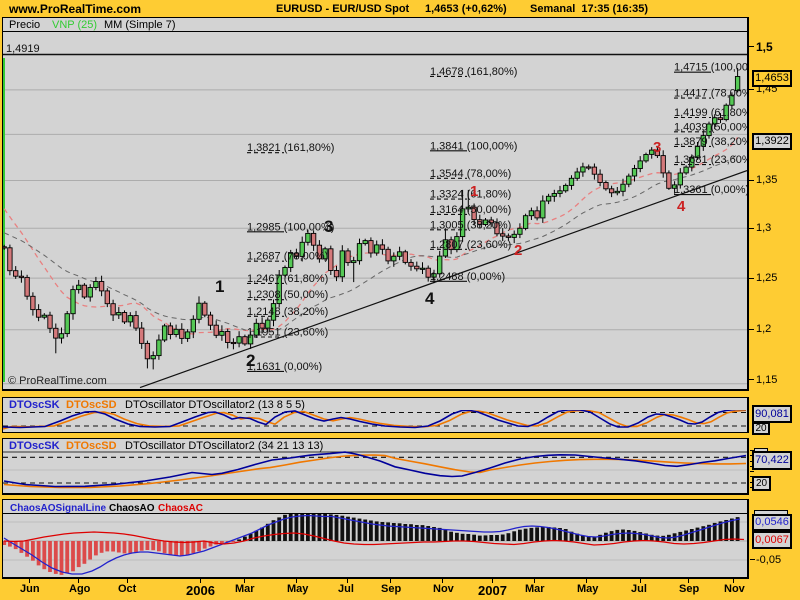 This screenshot has width=800, height=600. Describe the element at coordinates (57, 381) in the screenshot. I see `svg-text: © ProRealTime.com` at that location.